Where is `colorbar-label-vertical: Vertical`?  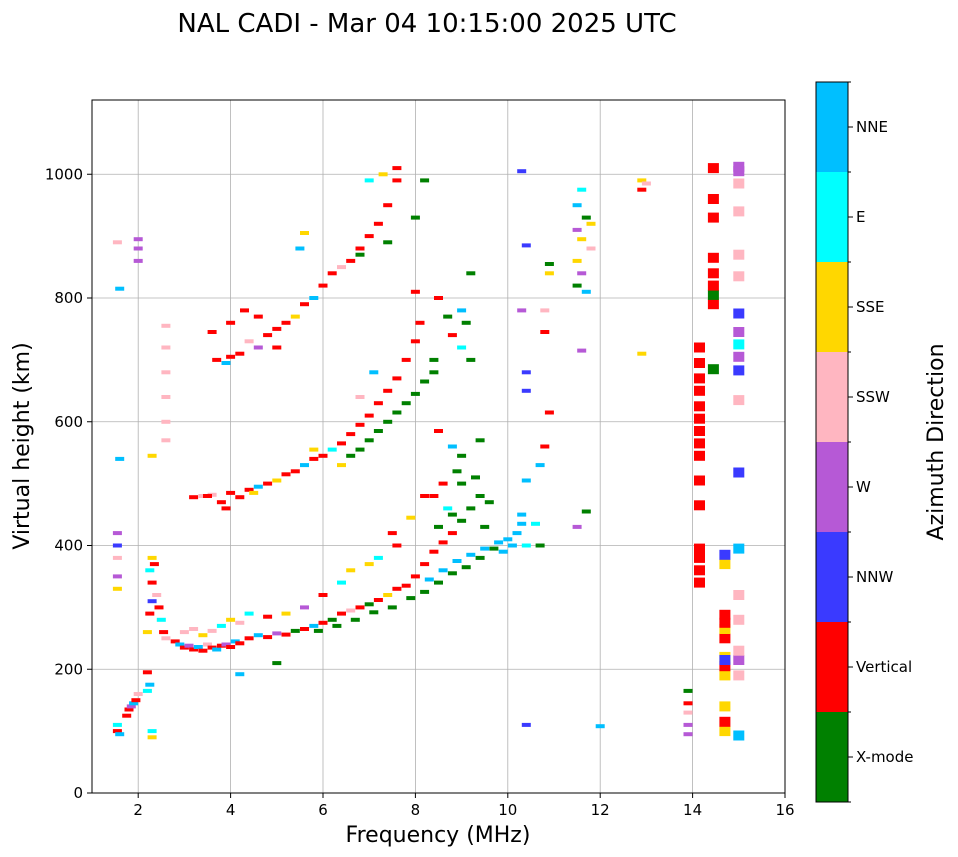
colorbar-label-vertical: Vertical is located at coordinates (884, 667).